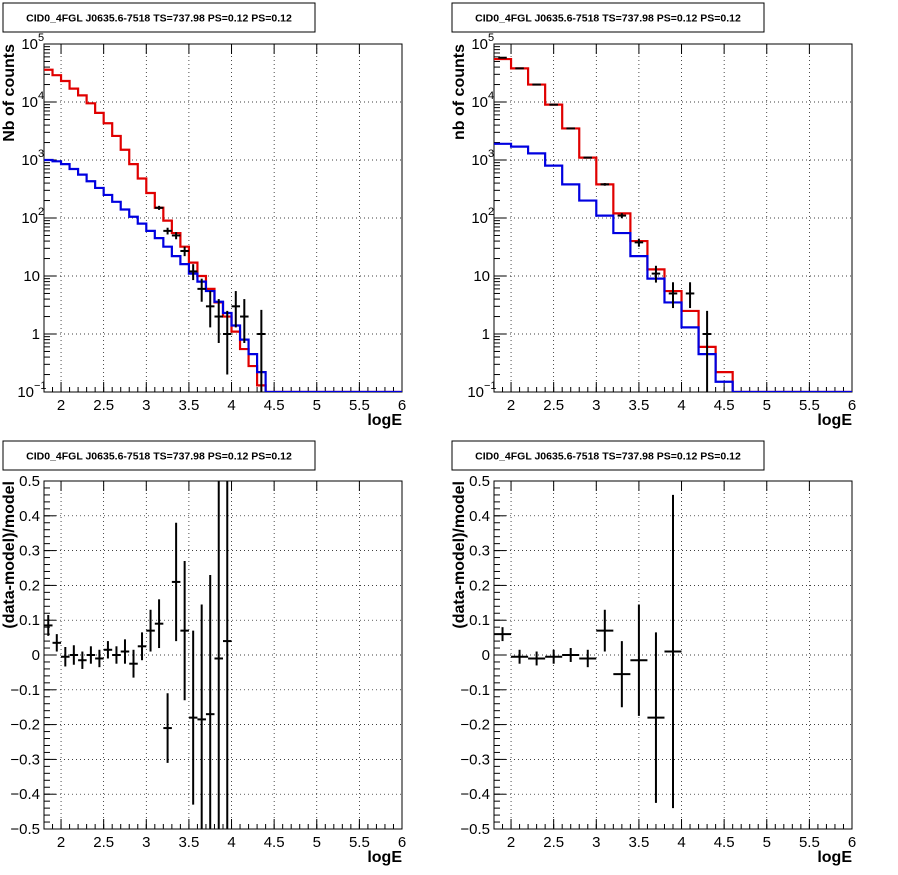 The image size is (898, 875). I want to click on y-tick-exponent: −1, so click(40, 386).